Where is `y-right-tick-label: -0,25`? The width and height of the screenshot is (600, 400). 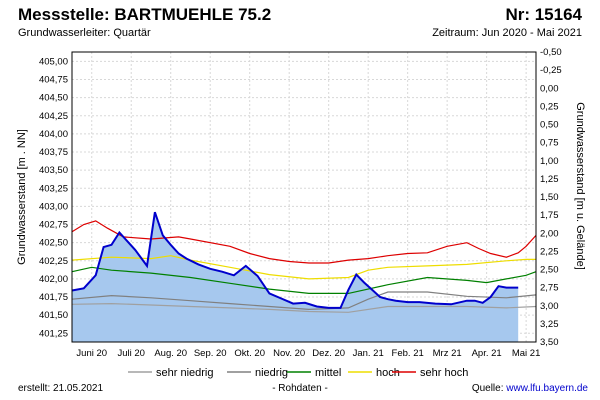
y-right-tick-label: -0,25 is located at coordinates (551, 70).